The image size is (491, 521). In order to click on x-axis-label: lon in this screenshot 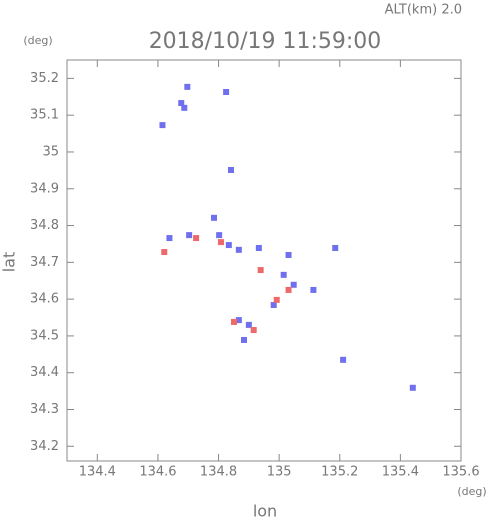, I will do `click(265, 511)`.